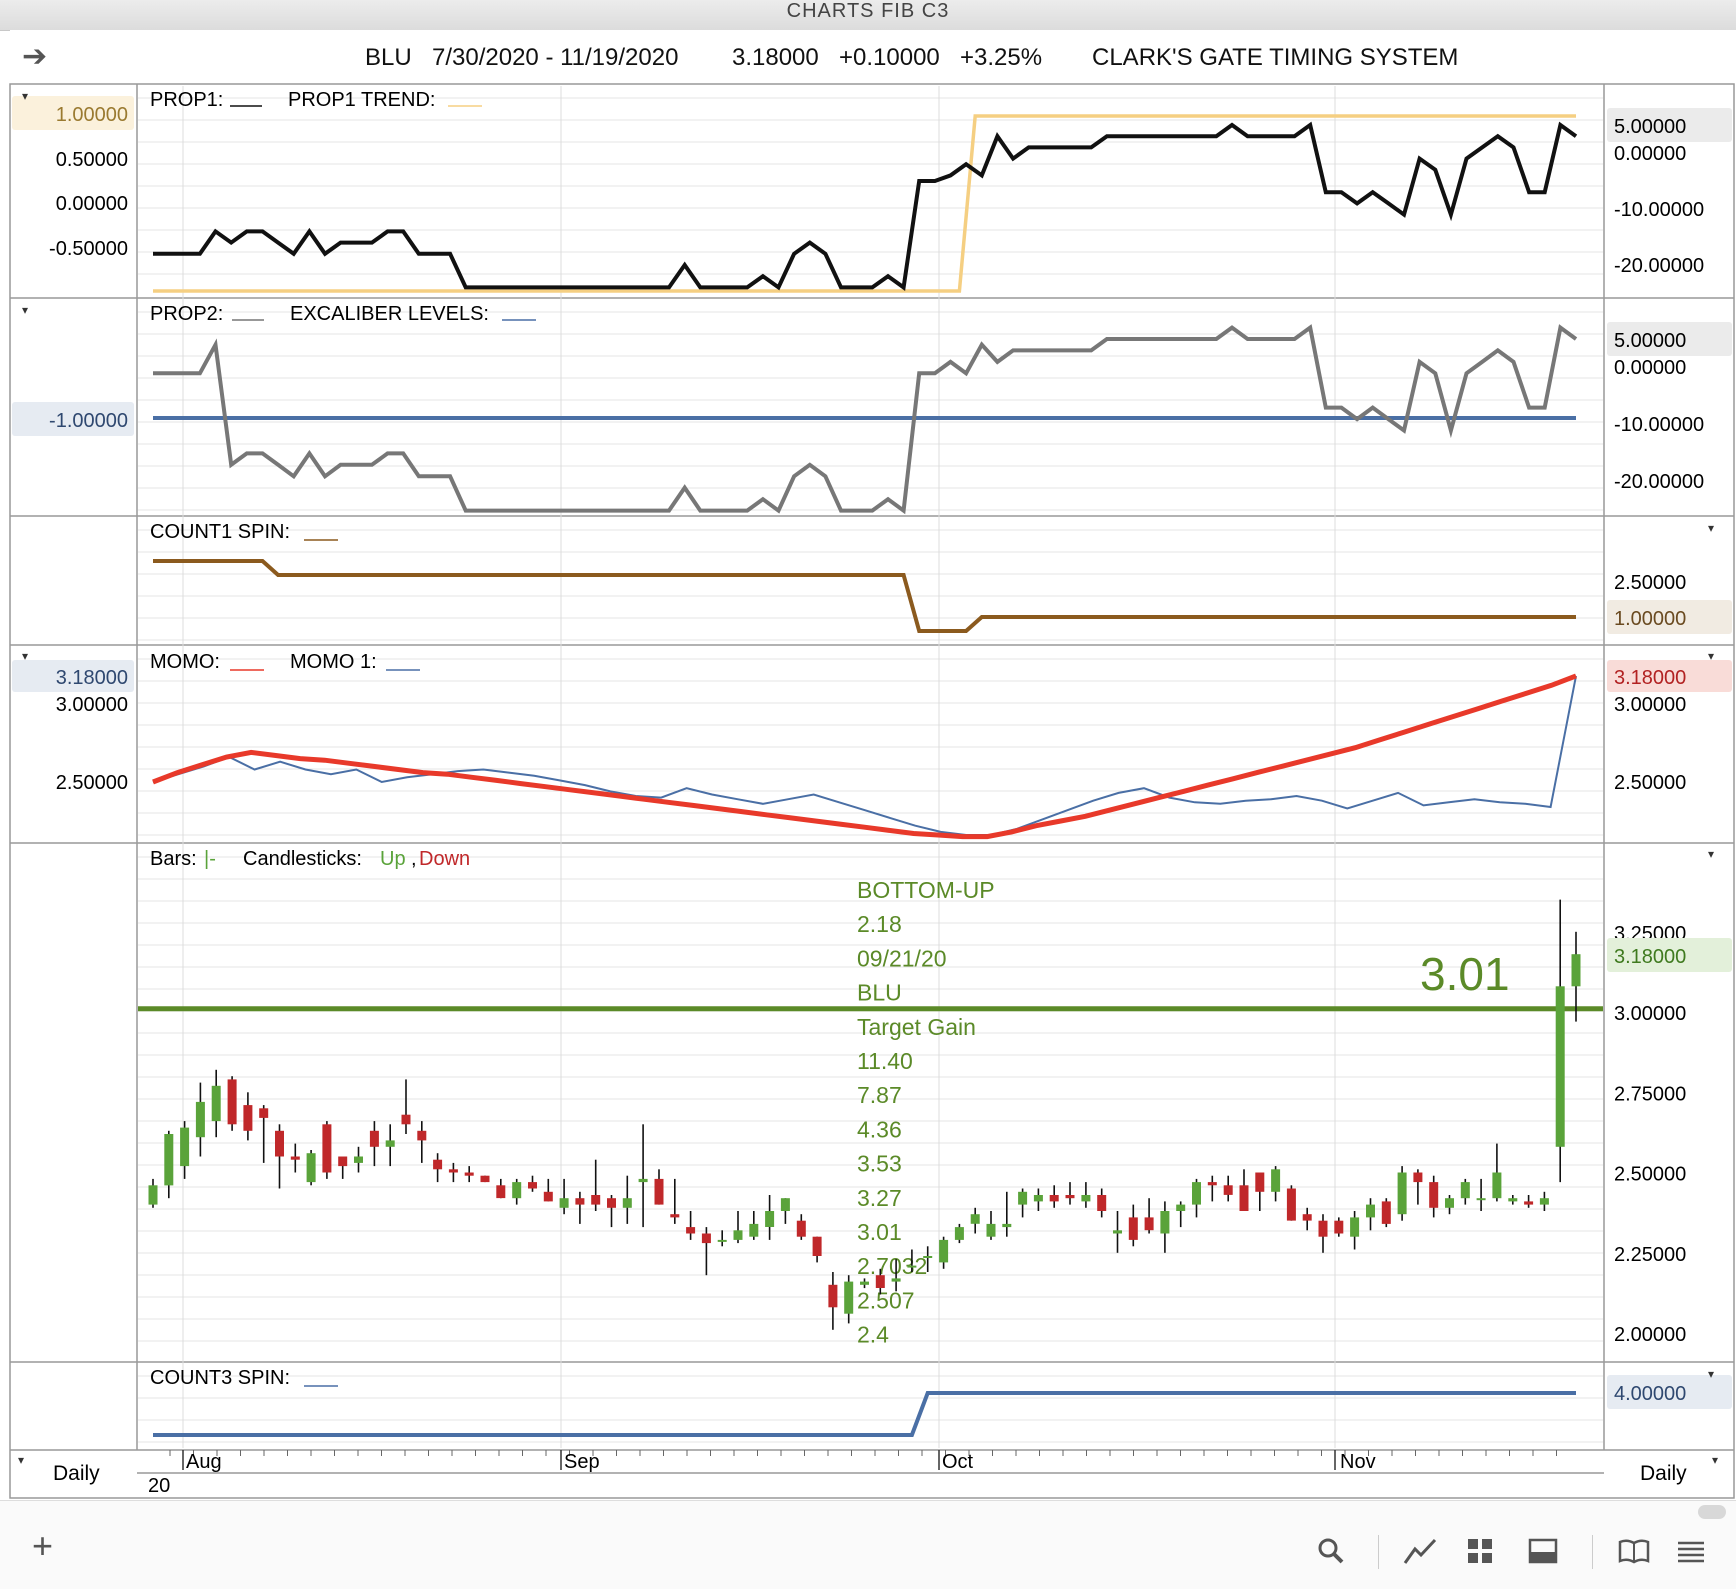  What do you see at coordinates (1592, 1552) in the screenshot?
I see `toolbar-divider` at bounding box center [1592, 1552].